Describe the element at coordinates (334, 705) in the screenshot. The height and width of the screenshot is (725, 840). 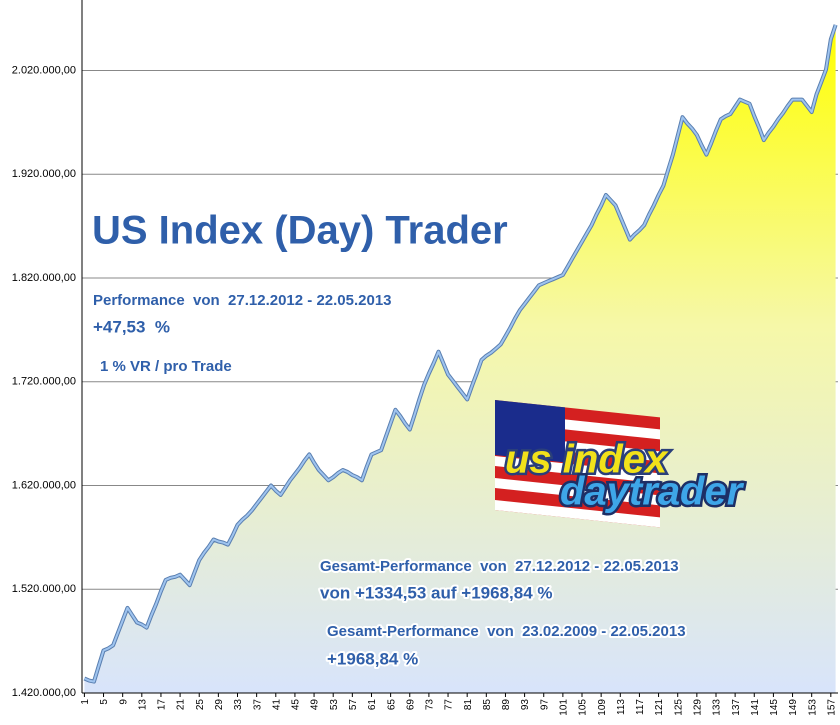
I see `x-tick-label: 53` at that location.